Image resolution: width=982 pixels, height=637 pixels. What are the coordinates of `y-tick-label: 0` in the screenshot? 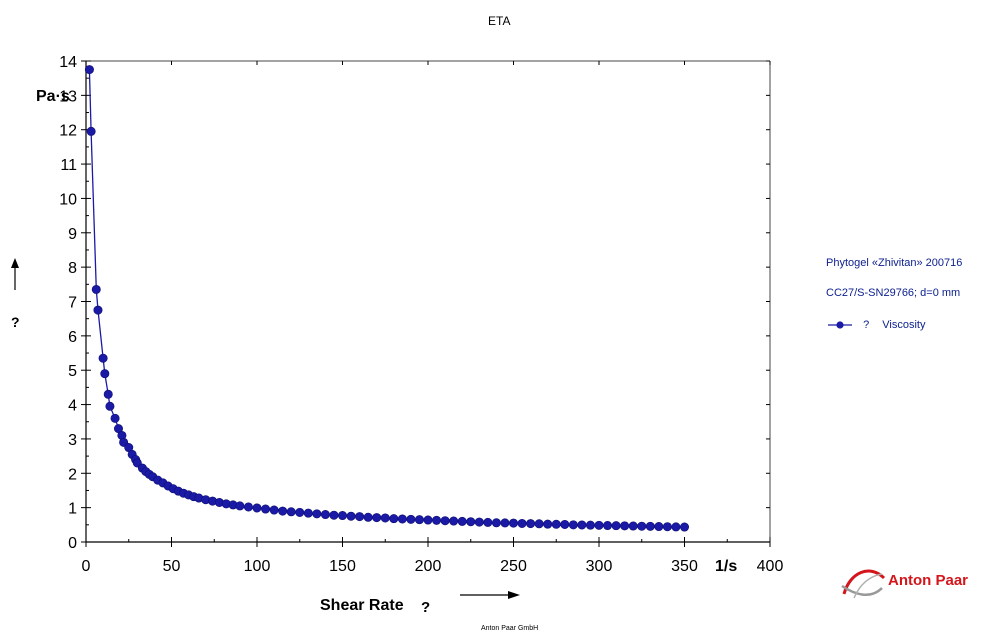 It's located at (72, 543).